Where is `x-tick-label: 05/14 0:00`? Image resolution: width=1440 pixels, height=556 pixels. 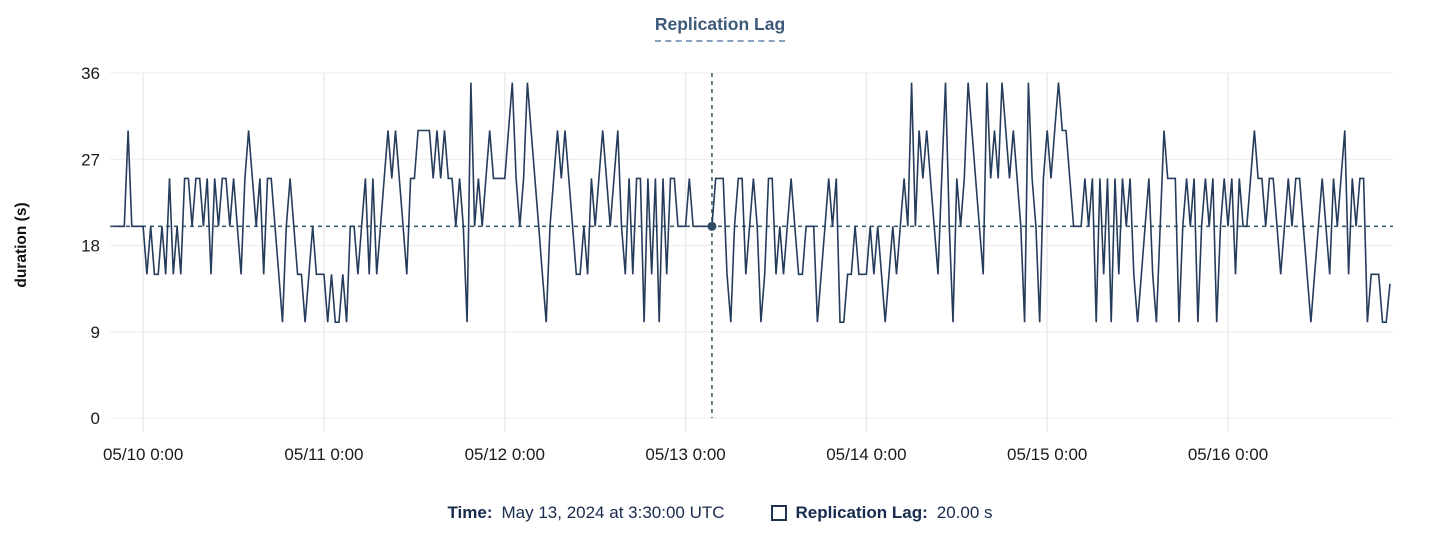
x-tick-label: 05/14 0:00 is located at coordinates (866, 454).